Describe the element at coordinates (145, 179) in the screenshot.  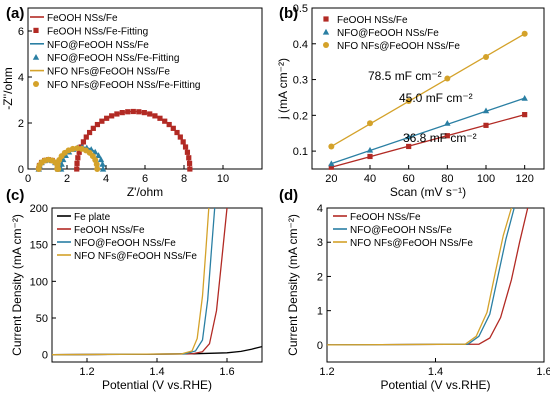
I see `x-tick-label: 6` at that location.